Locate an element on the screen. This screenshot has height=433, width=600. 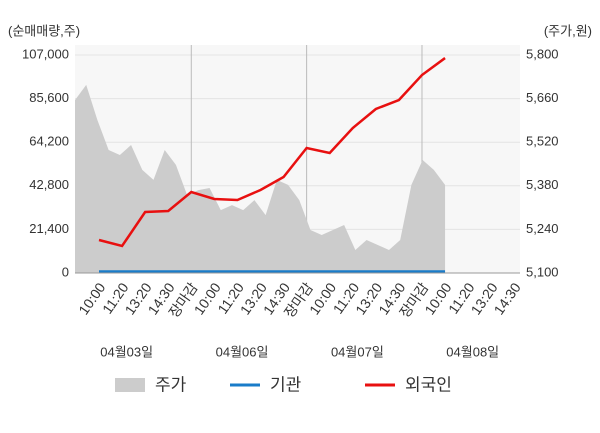
date-label: 04월06일 is located at coordinates (242, 351).